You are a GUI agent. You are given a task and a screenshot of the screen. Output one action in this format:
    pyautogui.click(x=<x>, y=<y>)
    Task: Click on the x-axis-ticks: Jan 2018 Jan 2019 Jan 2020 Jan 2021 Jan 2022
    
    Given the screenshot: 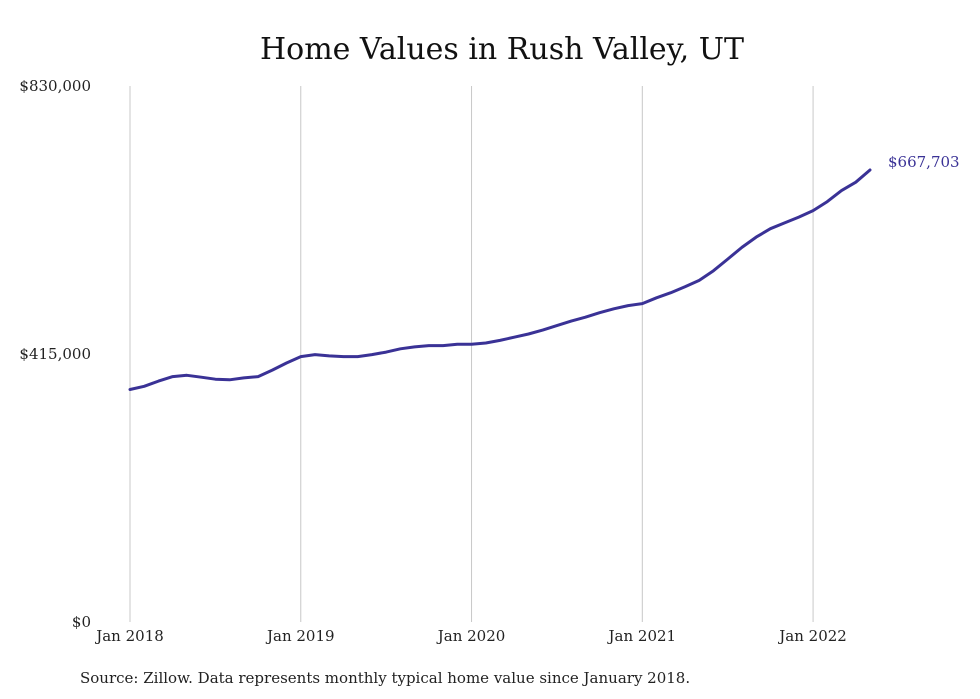 What is the action you would take?
    pyautogui.click(x=470, y=636)
    